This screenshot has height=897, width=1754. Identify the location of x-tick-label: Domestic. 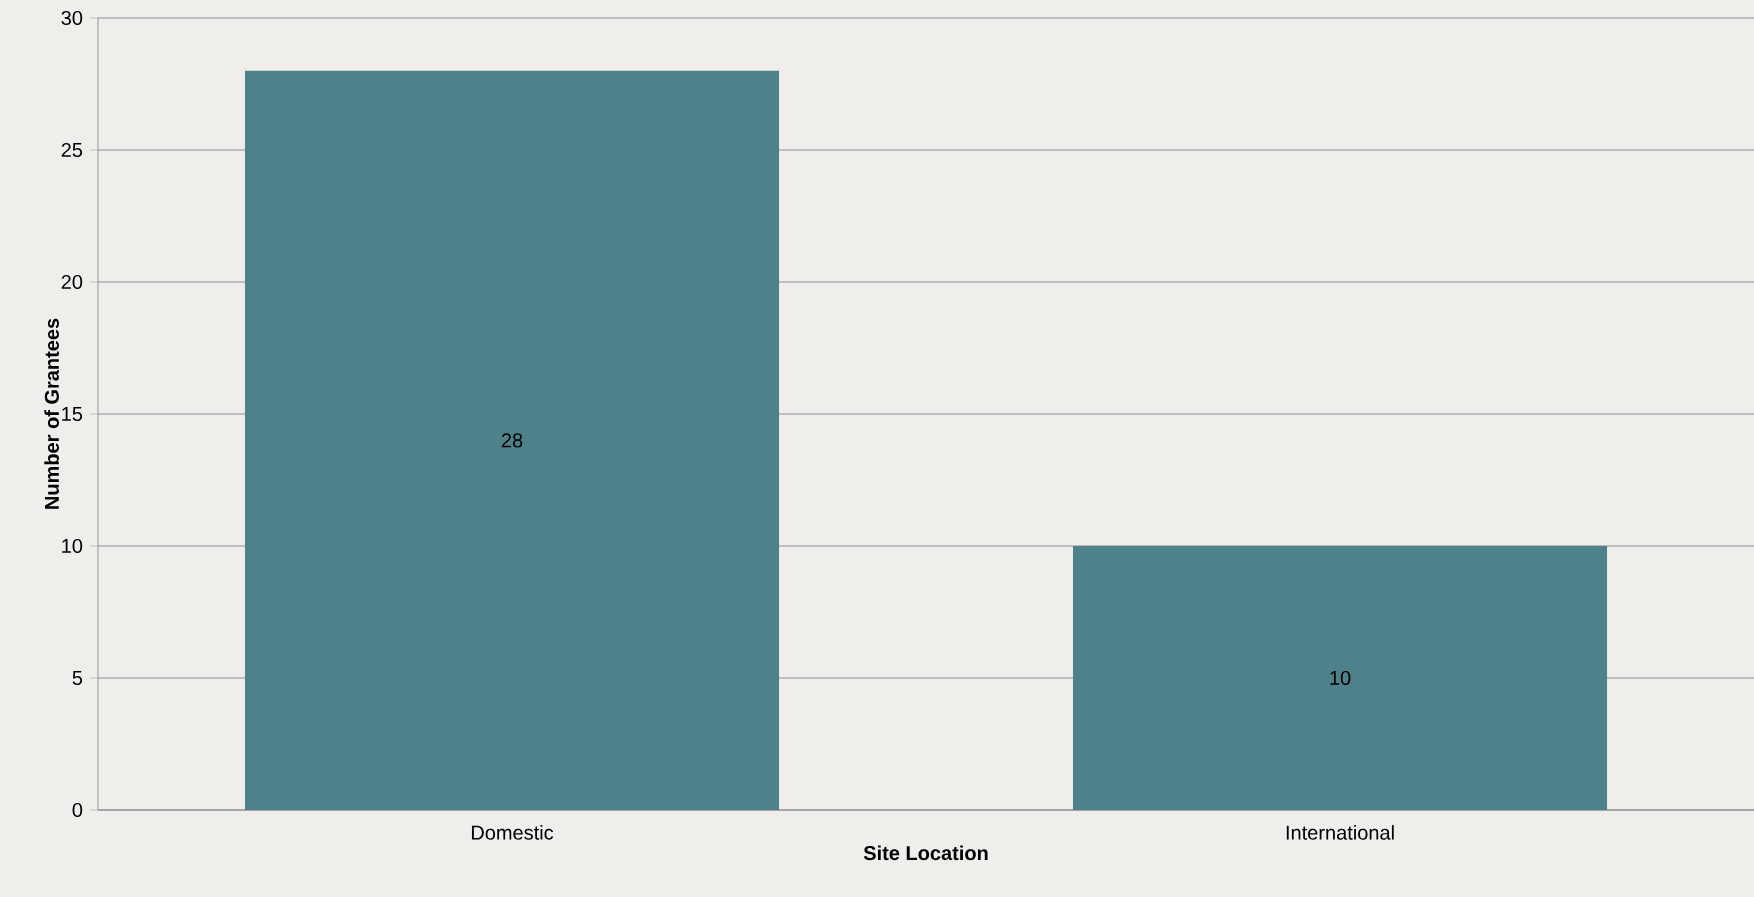
(512, 832).